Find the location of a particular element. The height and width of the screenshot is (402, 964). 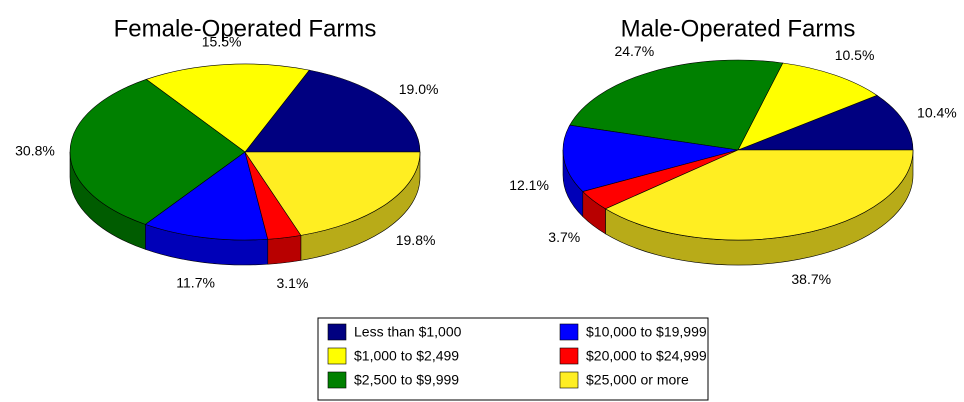

data-label: 3.7% is located at coordinates (564, 237).